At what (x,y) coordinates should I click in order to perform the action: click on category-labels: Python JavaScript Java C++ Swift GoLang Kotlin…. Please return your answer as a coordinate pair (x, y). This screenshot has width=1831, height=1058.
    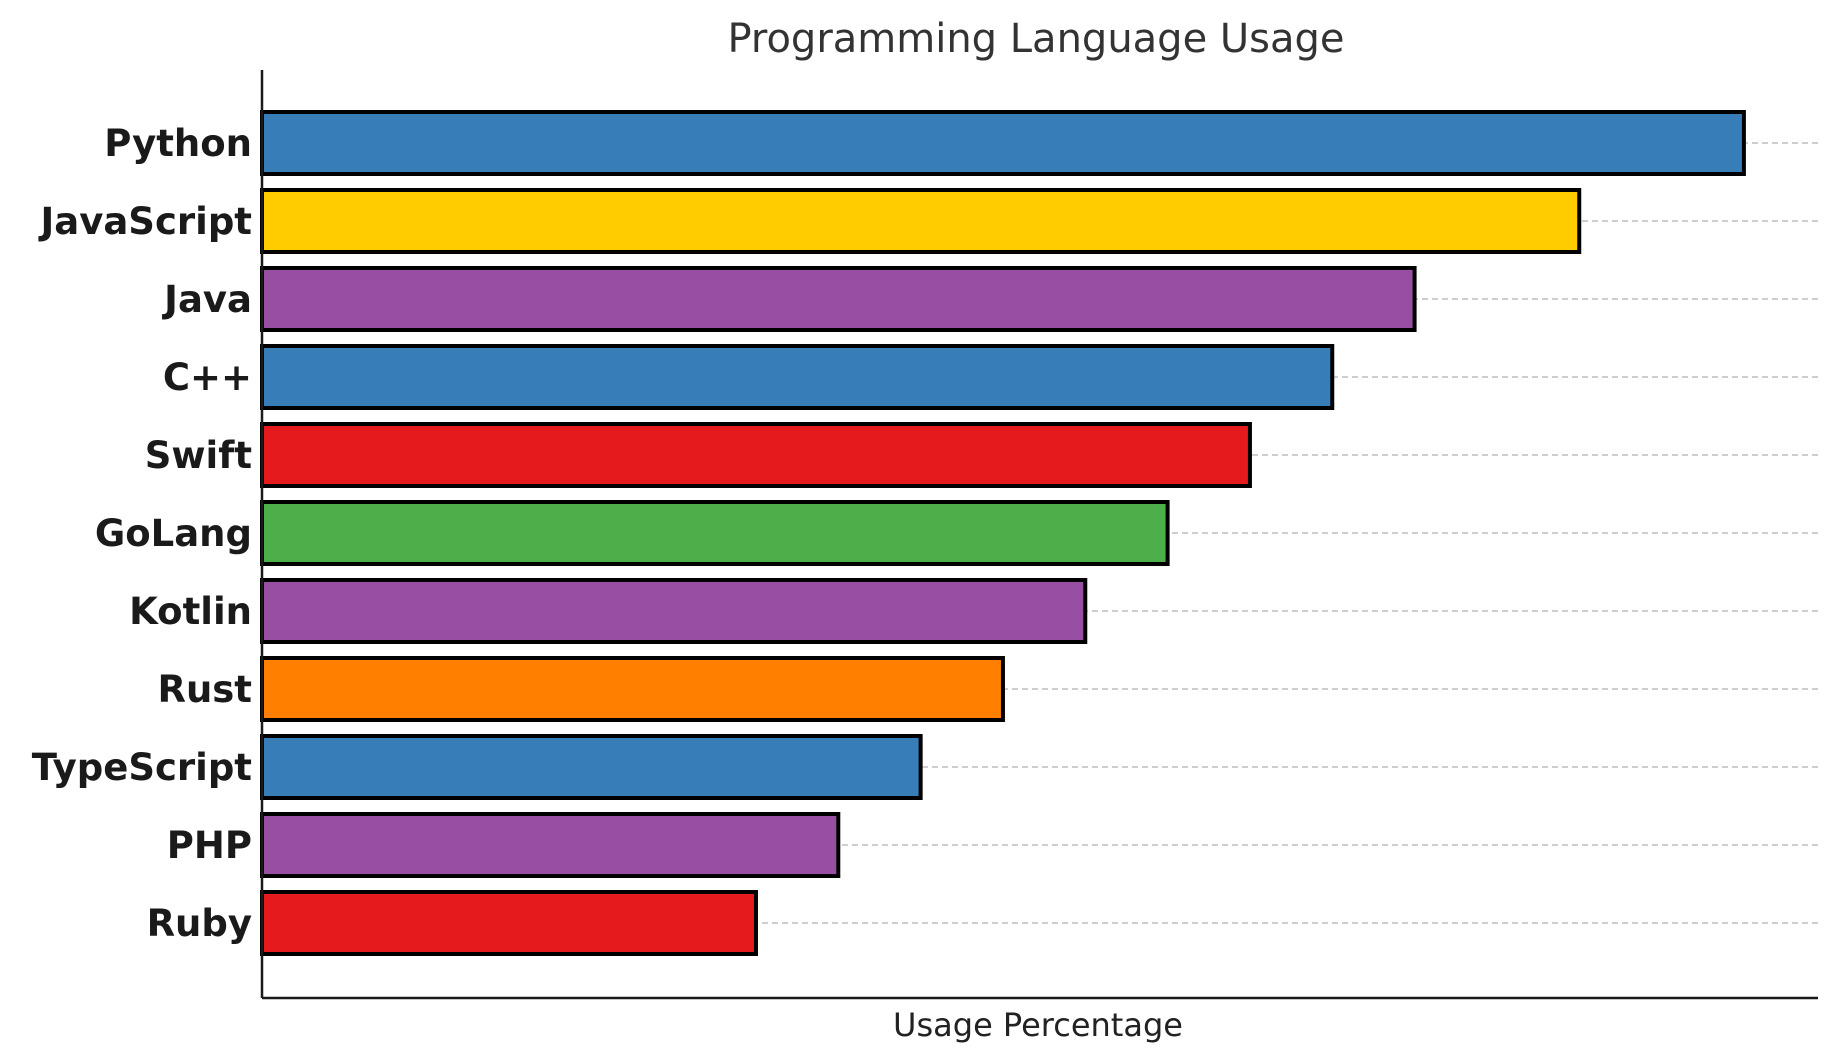
    Looking at the image, I should click on (142, 533).